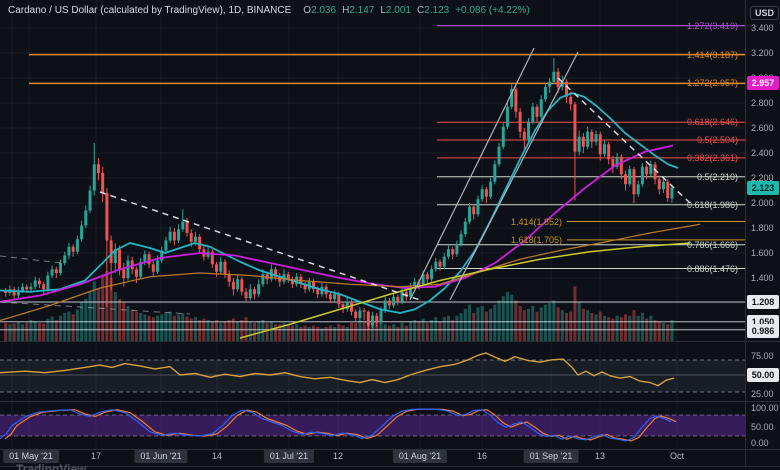 The image size is (780, 470). What do you see at coordinates (762, 427) in the screenshot?
I see `stoch-tick: 50.00` at bounding box center [762, 427].